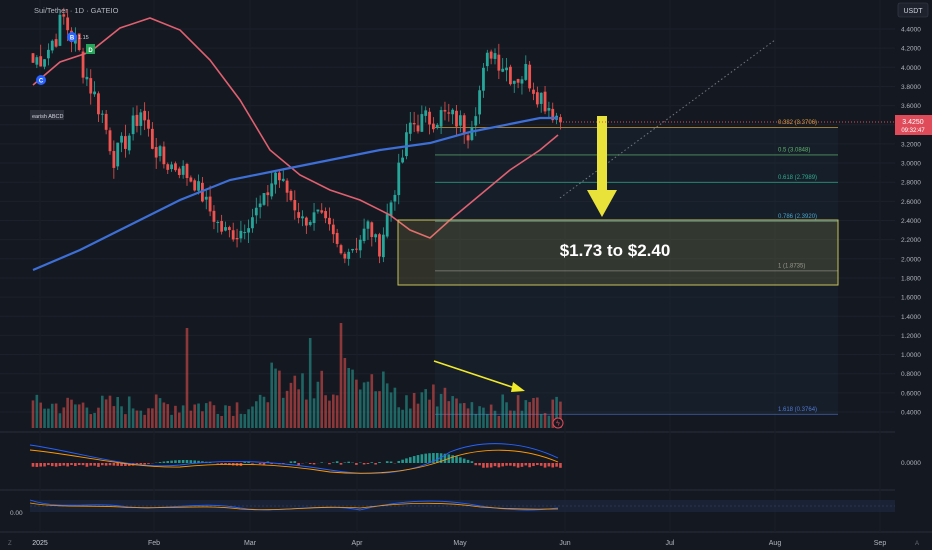 This screenshot has height=550, width=932. Describe the element at coordinates (911, 259) in the screenshot. I see `price-axis-label: 2.0000` at that location.